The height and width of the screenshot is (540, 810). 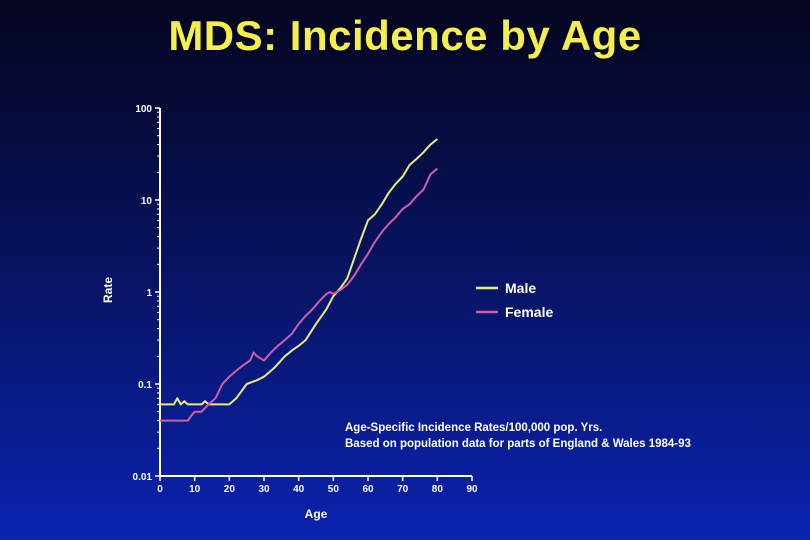 I want to click on y-tick-label: 1, so click(x=149, y=293).